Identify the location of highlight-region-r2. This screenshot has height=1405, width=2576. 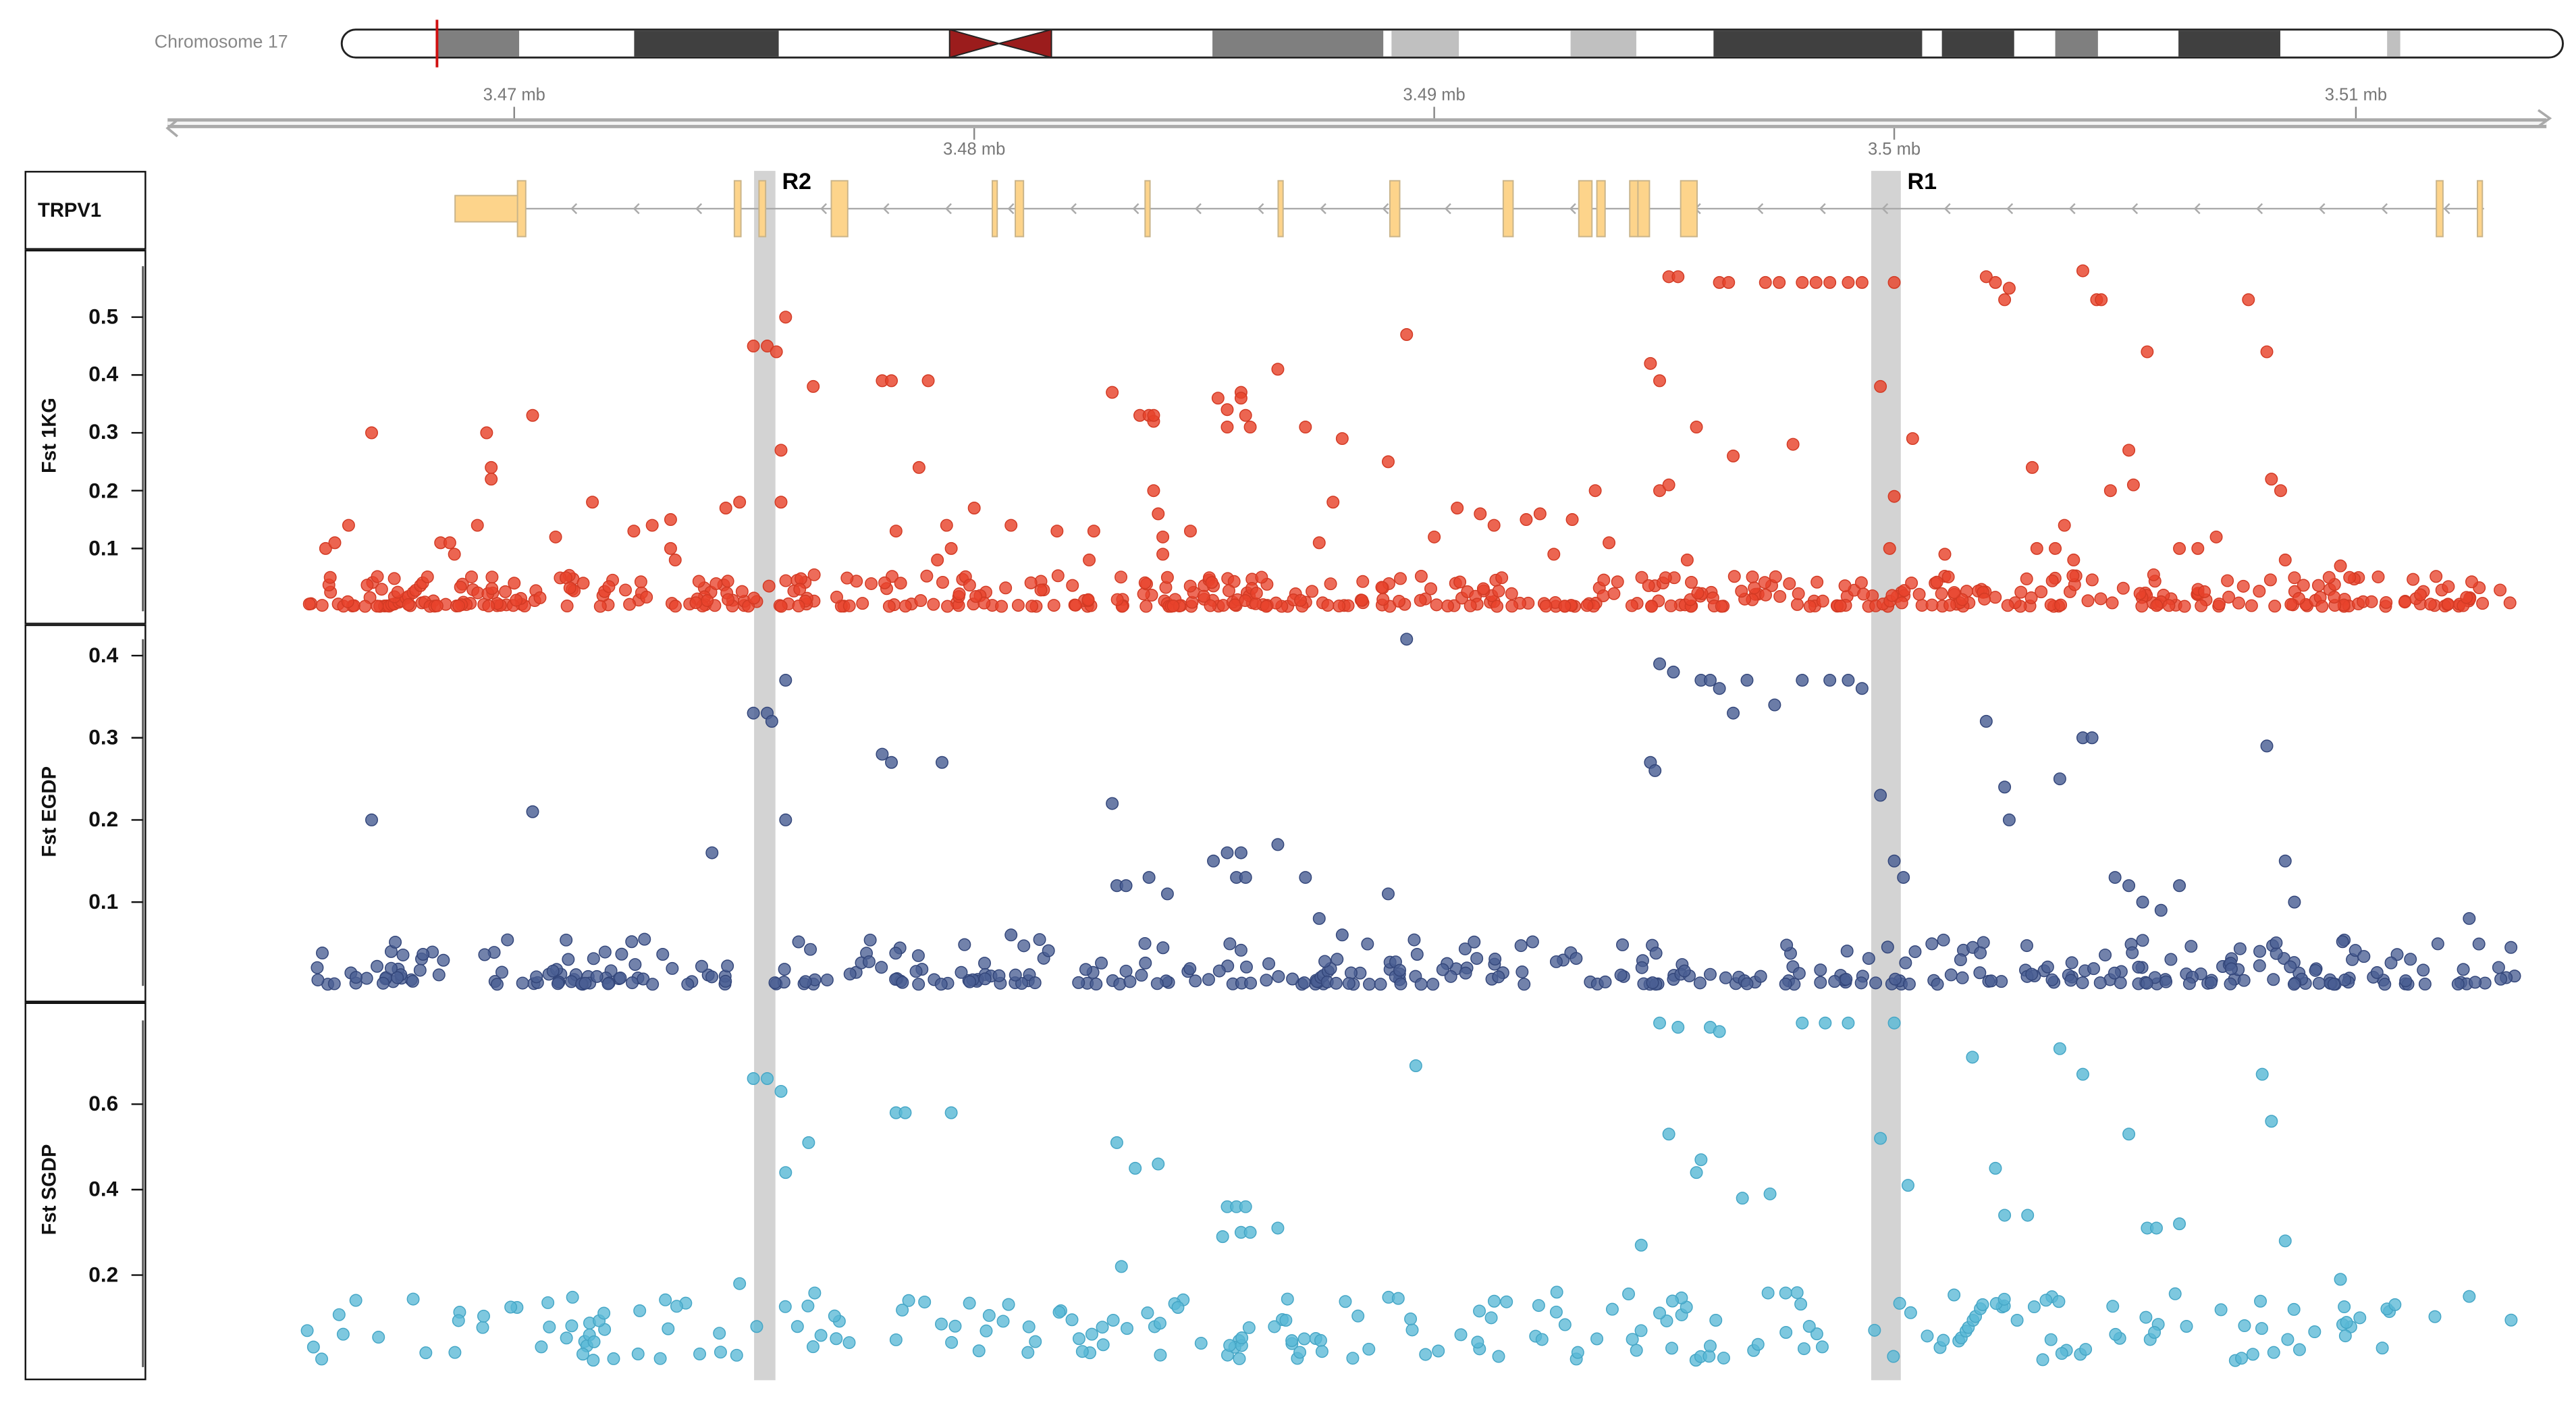
(765, 776).